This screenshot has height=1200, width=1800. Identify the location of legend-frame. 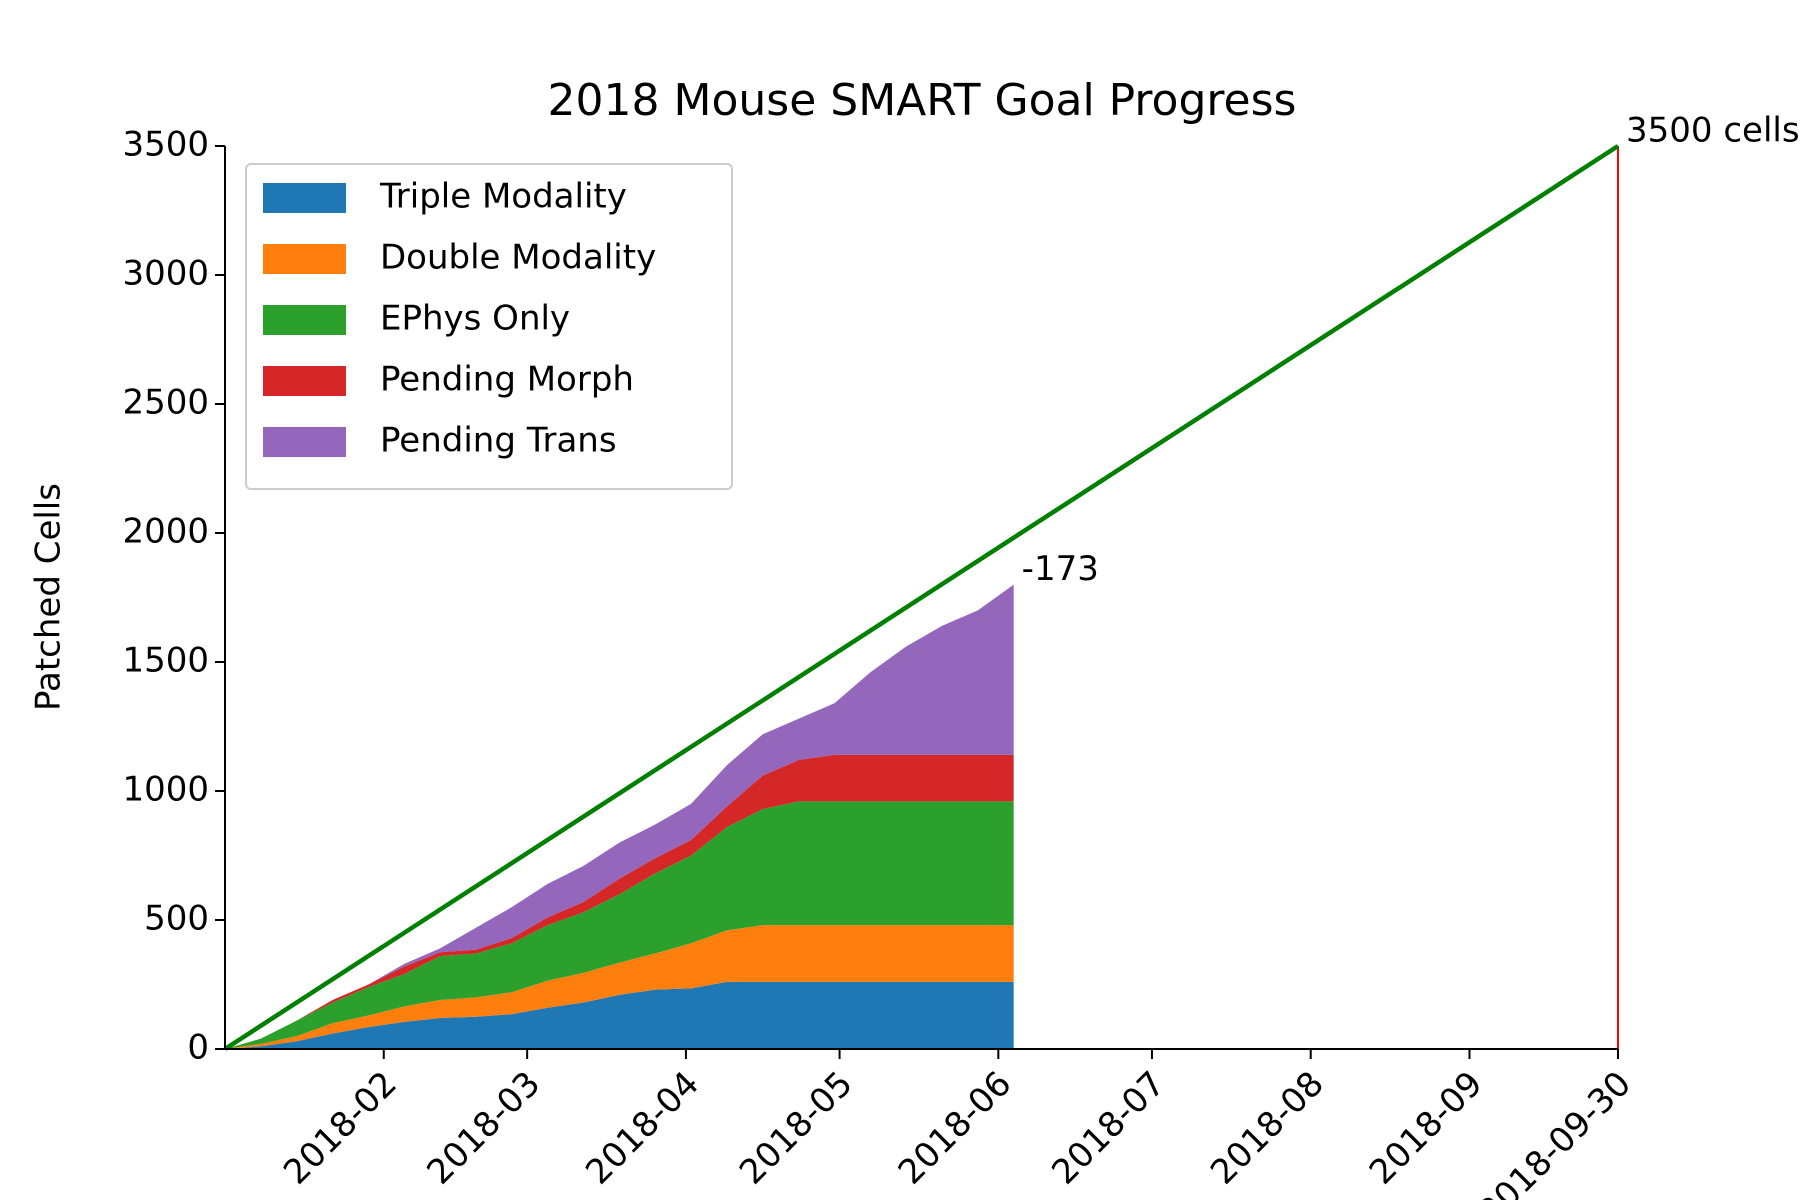
(489, 326).